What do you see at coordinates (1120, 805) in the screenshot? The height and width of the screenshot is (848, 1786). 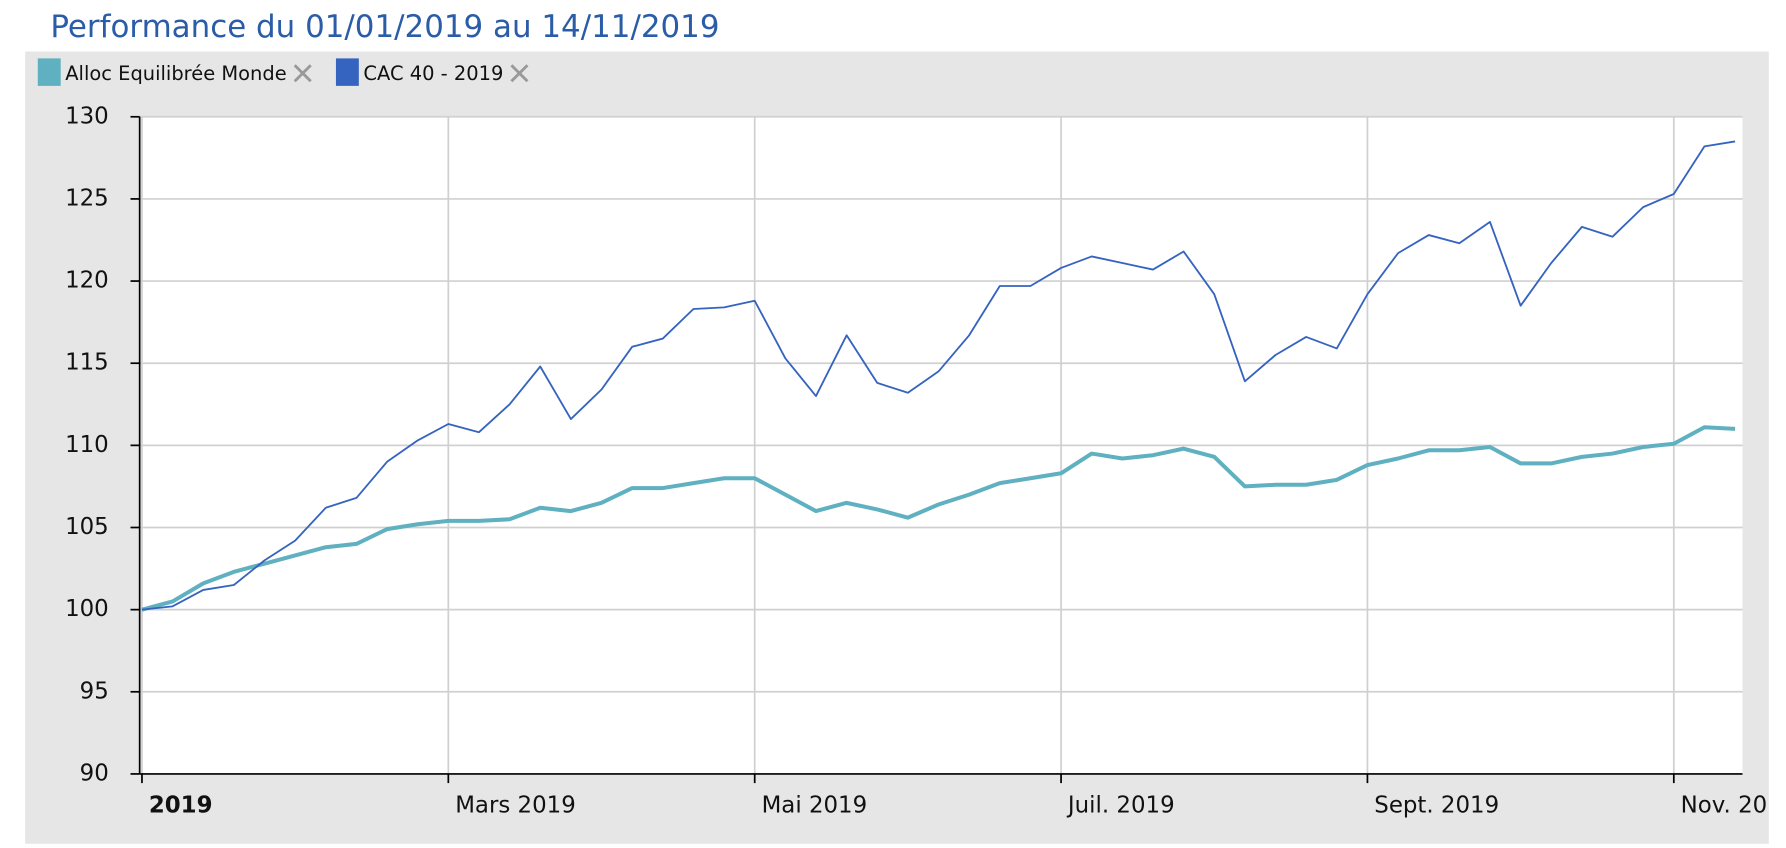 I see `x-tick-label: Juil. 2019` at bounding box center [1120, 805].